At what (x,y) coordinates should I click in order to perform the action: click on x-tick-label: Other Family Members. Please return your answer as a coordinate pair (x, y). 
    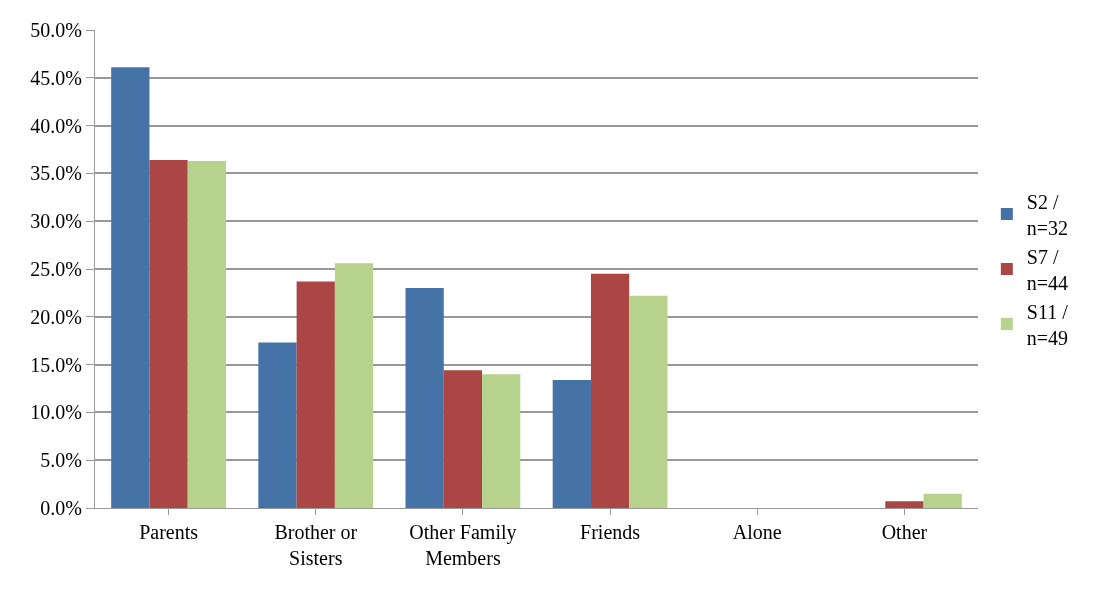
    Looking at the image, I should click on (463, 545).